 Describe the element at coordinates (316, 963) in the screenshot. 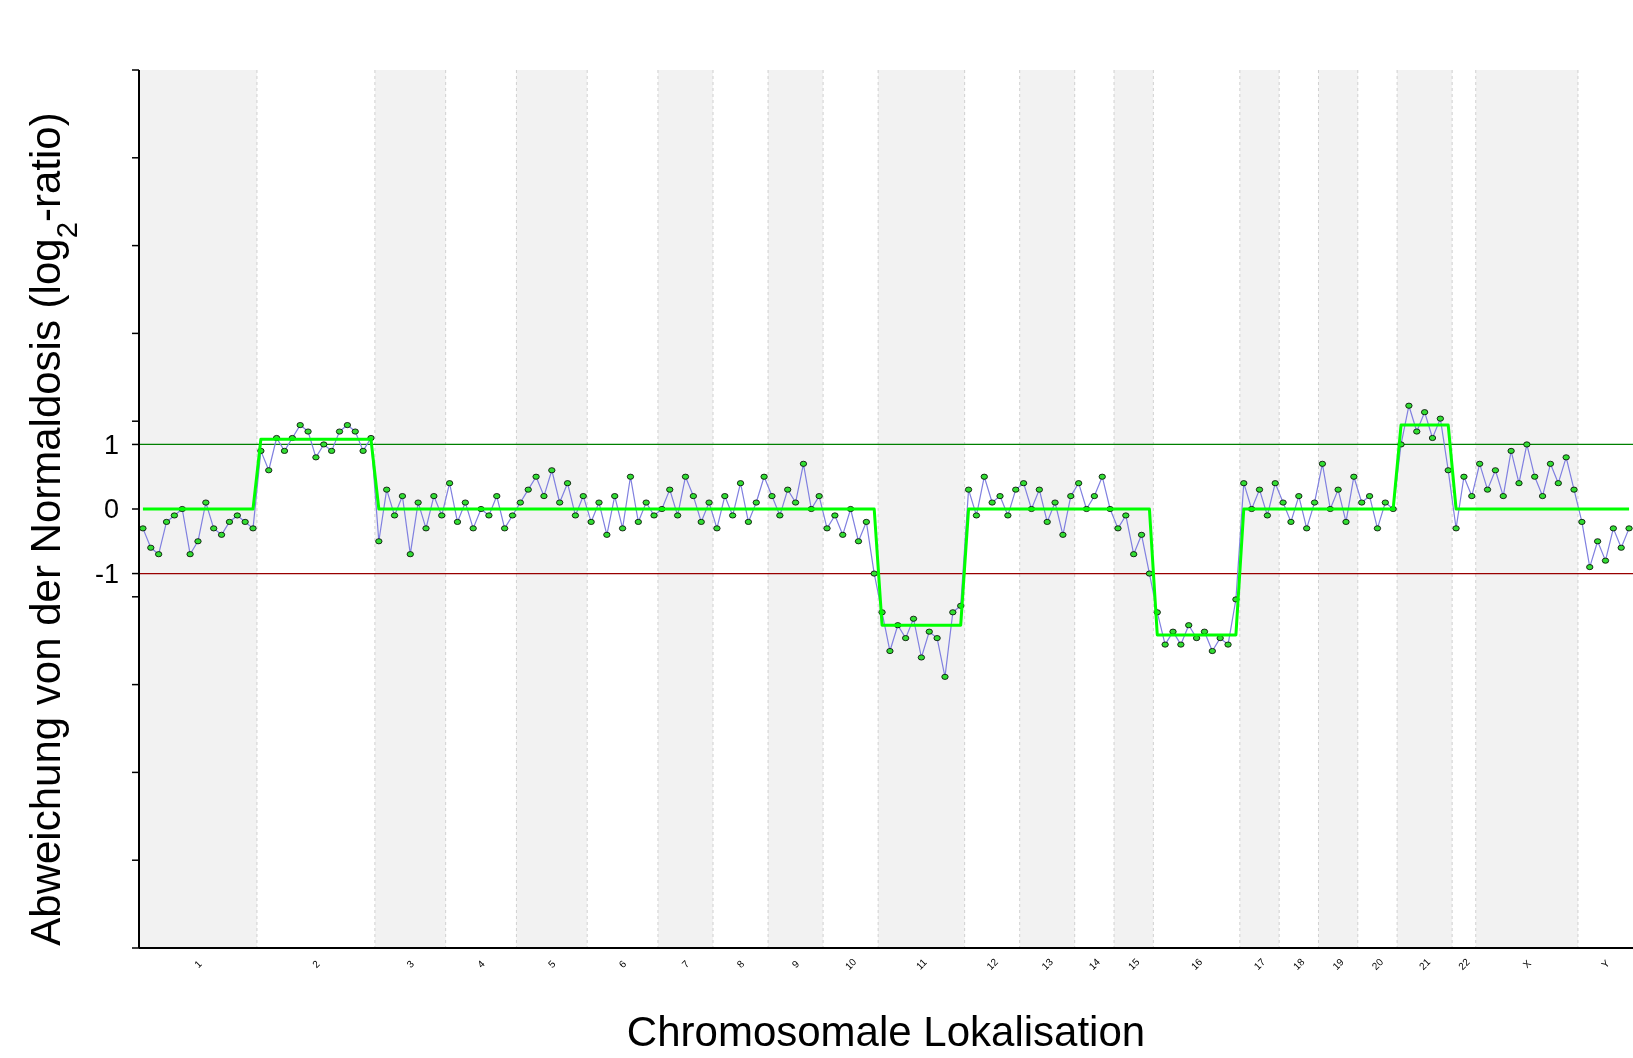

I see `x-tick-label: 2` at that location.